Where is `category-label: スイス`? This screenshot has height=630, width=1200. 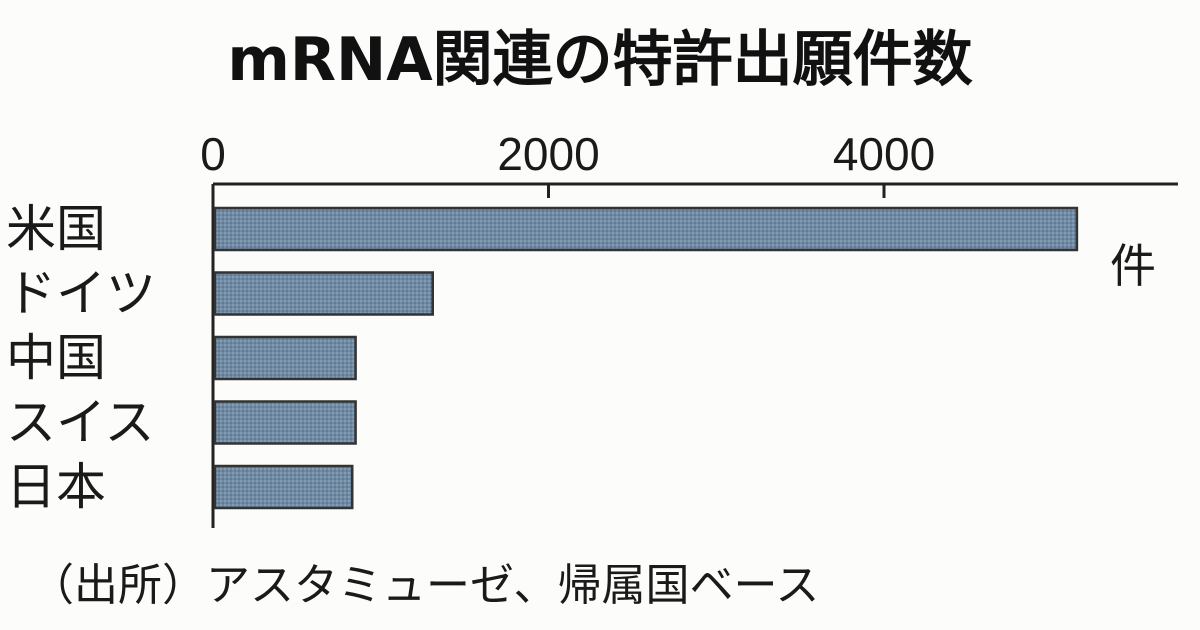 category-label: スイス is located at coordinates (80, 423).